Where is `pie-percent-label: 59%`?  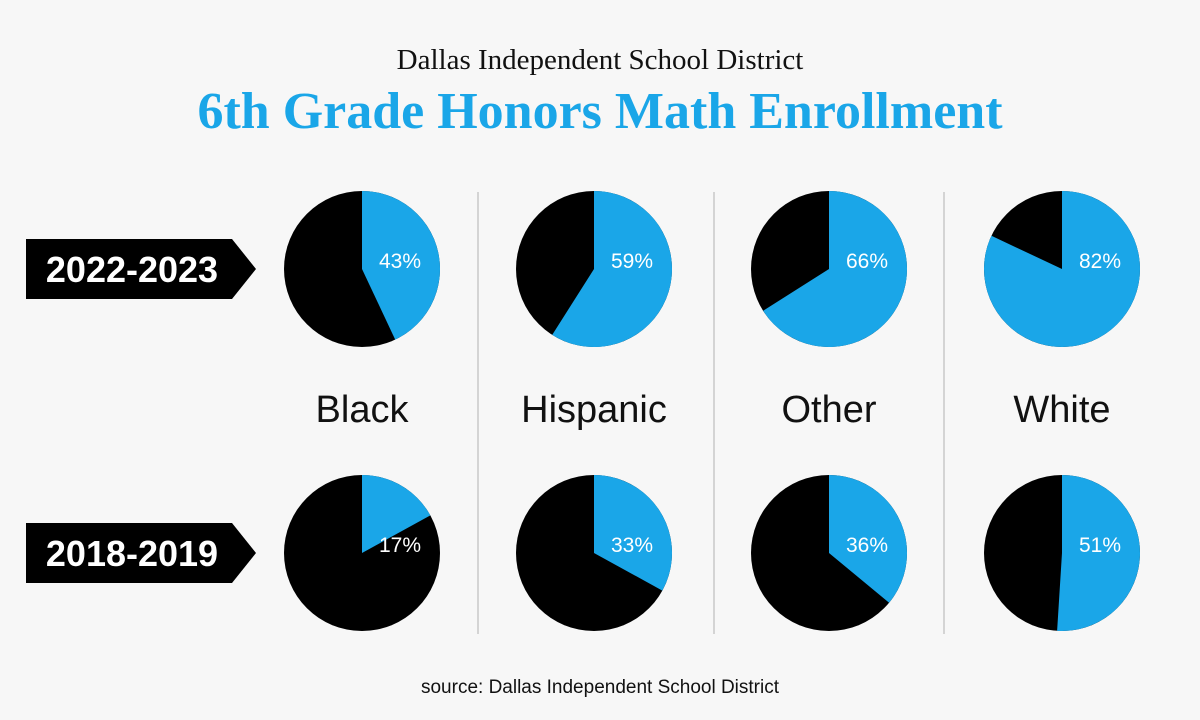 pie-percent-label: 59% is located at coordinates (632, 261).